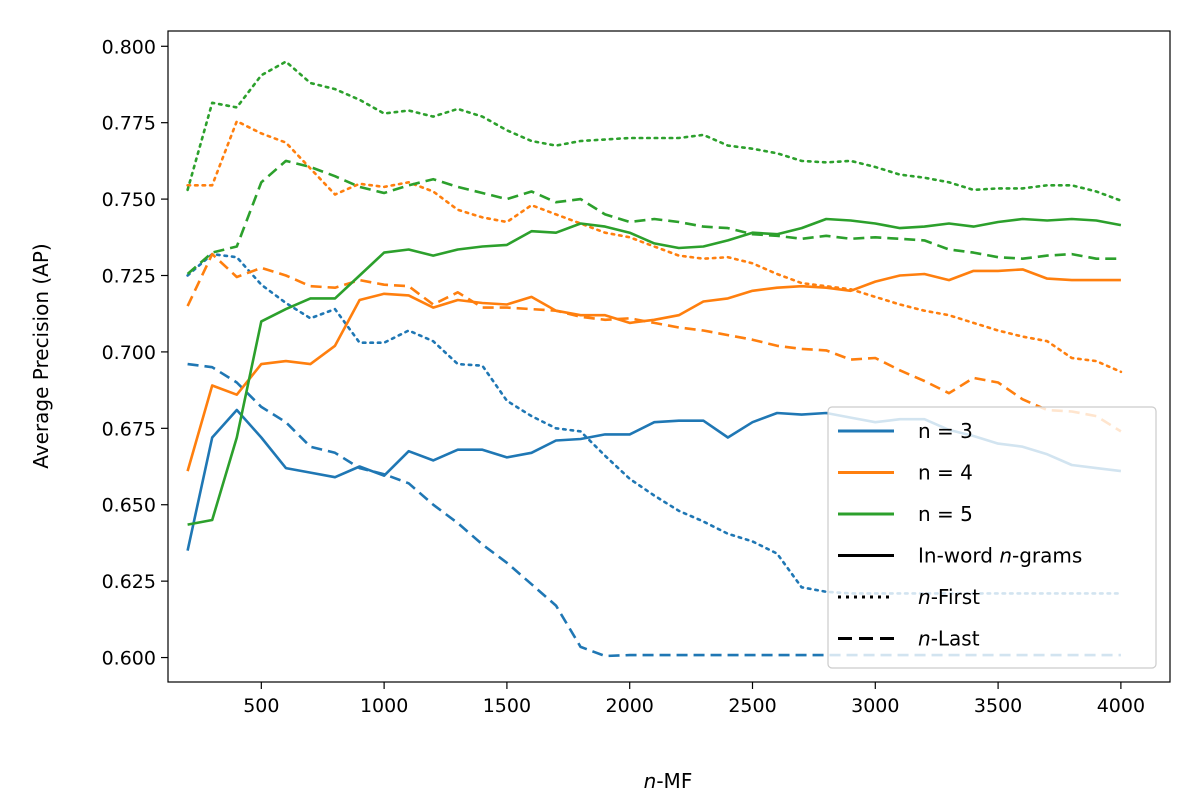 This screenshot has width=1200, height=800. Describe the element at coordinates (129, 429) in the screenshot. I see `y-tick-label: 0.675` at that location.